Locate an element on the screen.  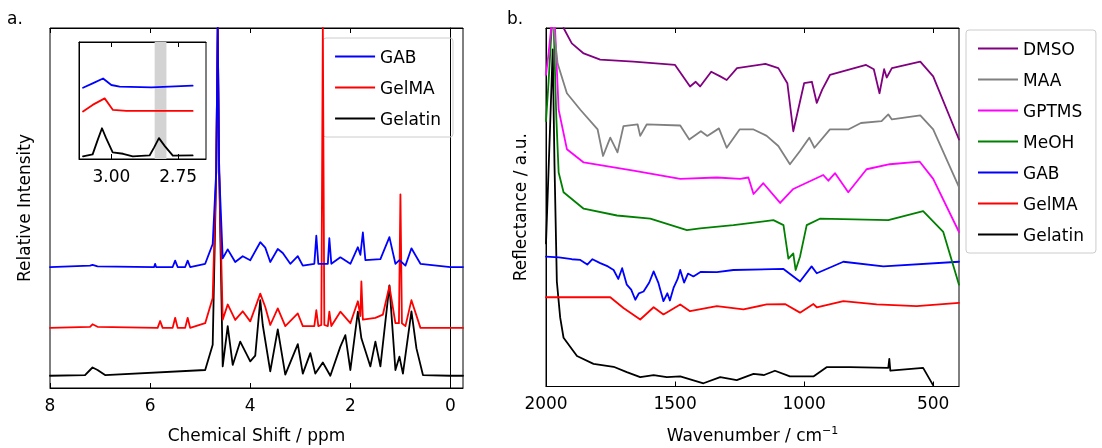
x-tick-label: 1500 is located at coordinates (675, 403).